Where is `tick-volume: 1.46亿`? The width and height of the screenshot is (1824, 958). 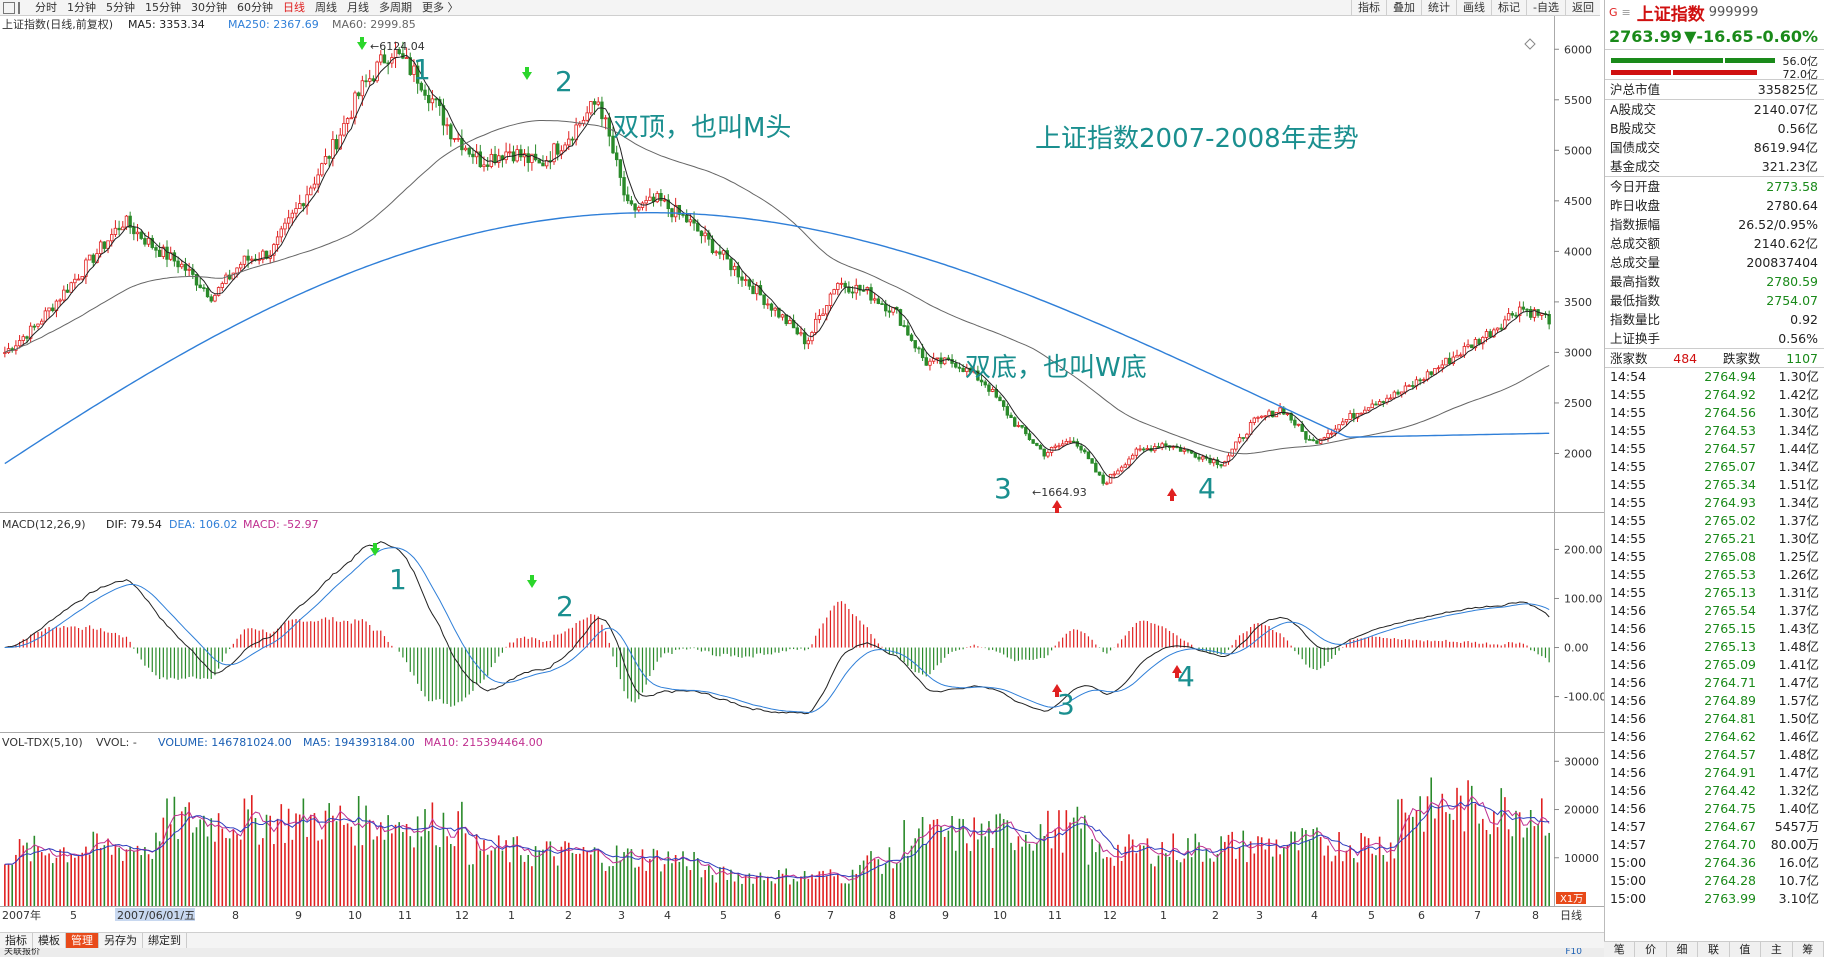
tick-volume: 1.46亿 is located at coordinates (1798, 736).